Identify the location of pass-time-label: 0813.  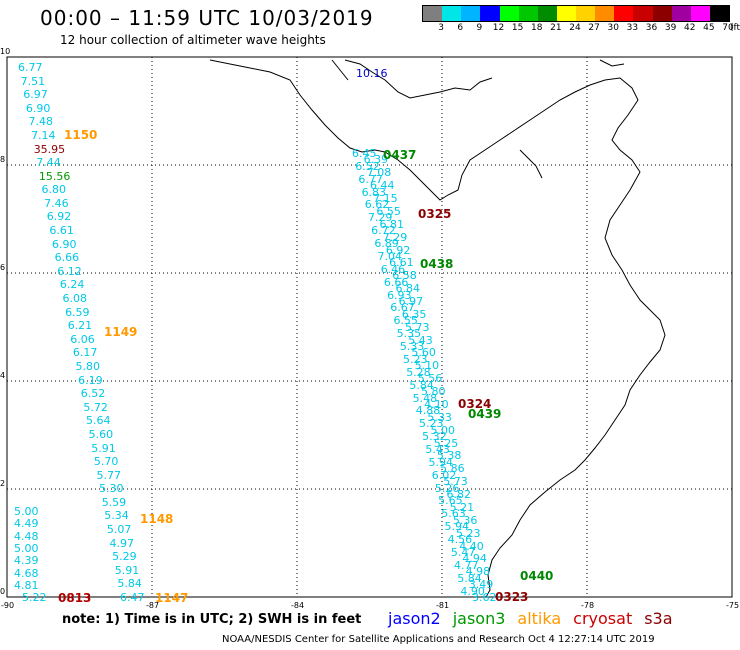
(75, 598).